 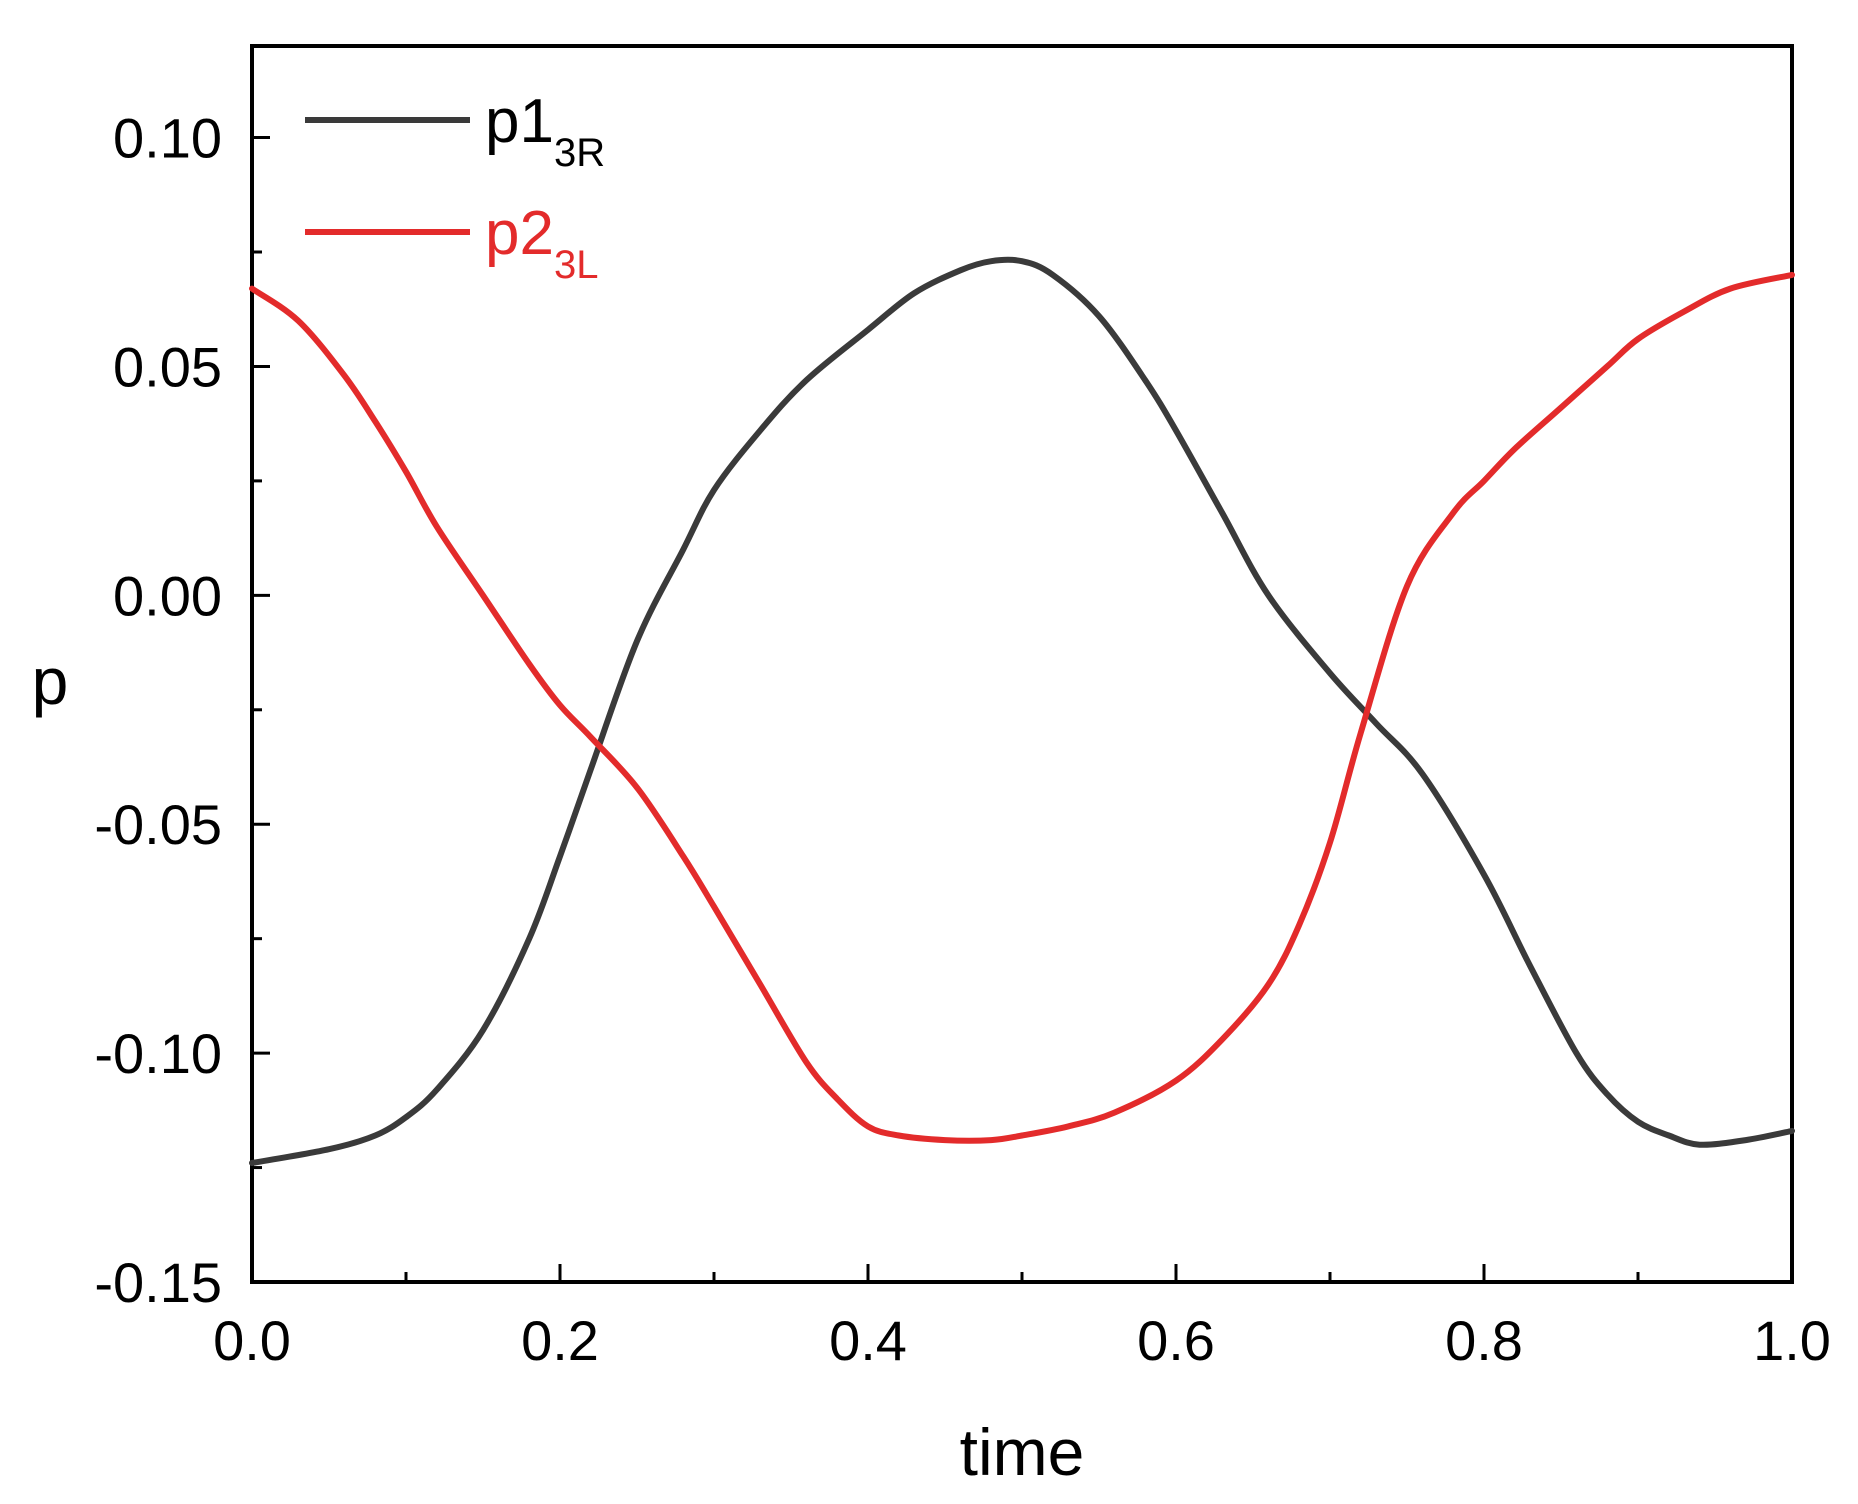 What do you see at coordinates (868, 1340) in the screenshot?
I see `x-tick-label: 0.4` at bounding box center [868, 1340].